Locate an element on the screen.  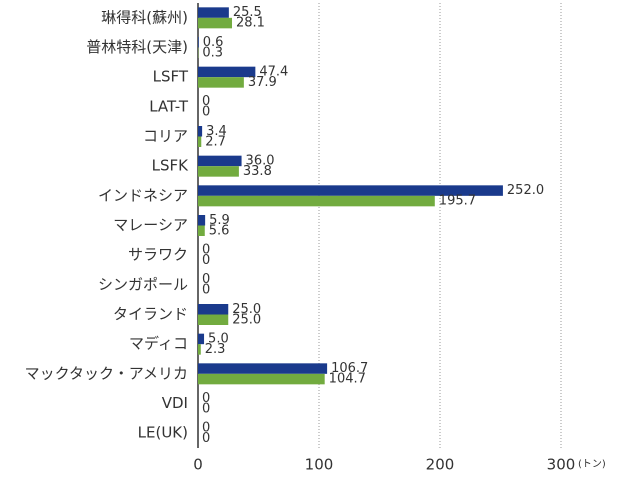
x-tick-label: 0 is located at coordinates (198, 465).